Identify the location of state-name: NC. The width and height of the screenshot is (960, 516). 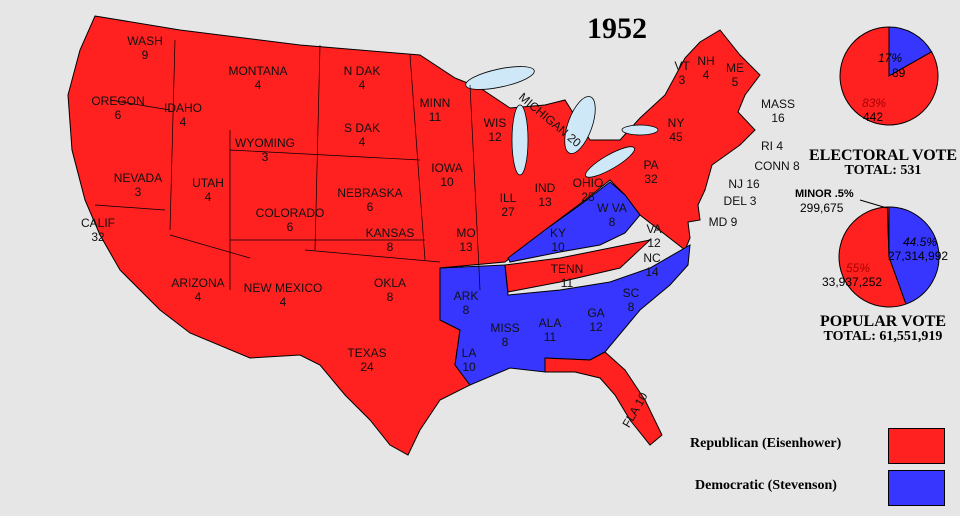
(652, 258).